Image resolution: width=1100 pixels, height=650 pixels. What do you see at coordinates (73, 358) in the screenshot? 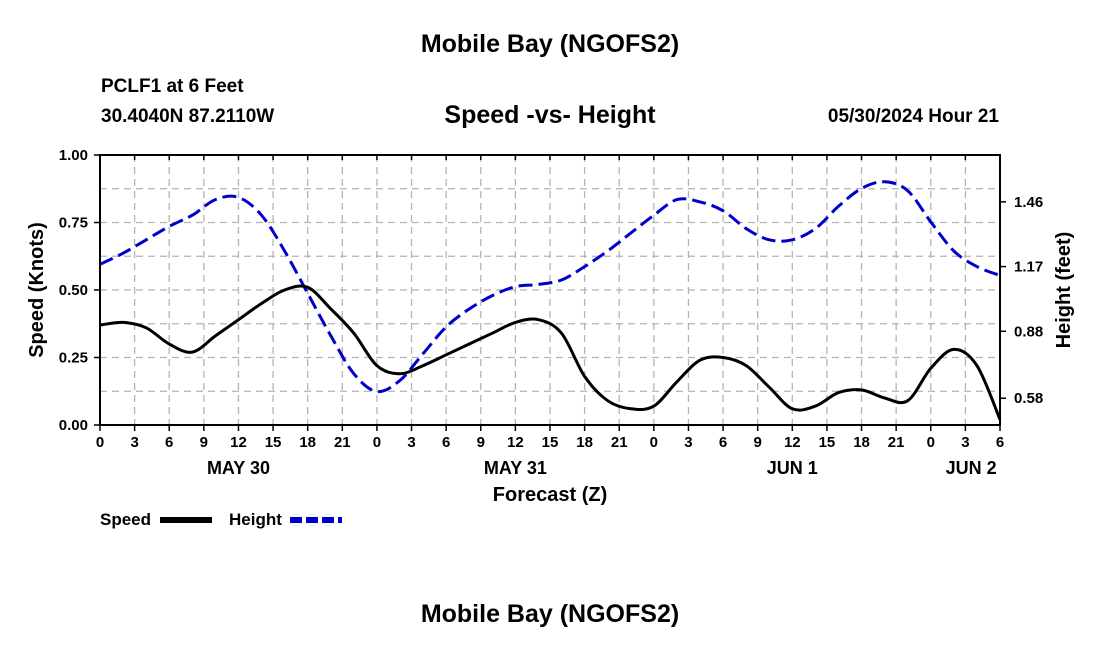
I see `y-tick-label: 0.25` at bounding box center [73, 358].